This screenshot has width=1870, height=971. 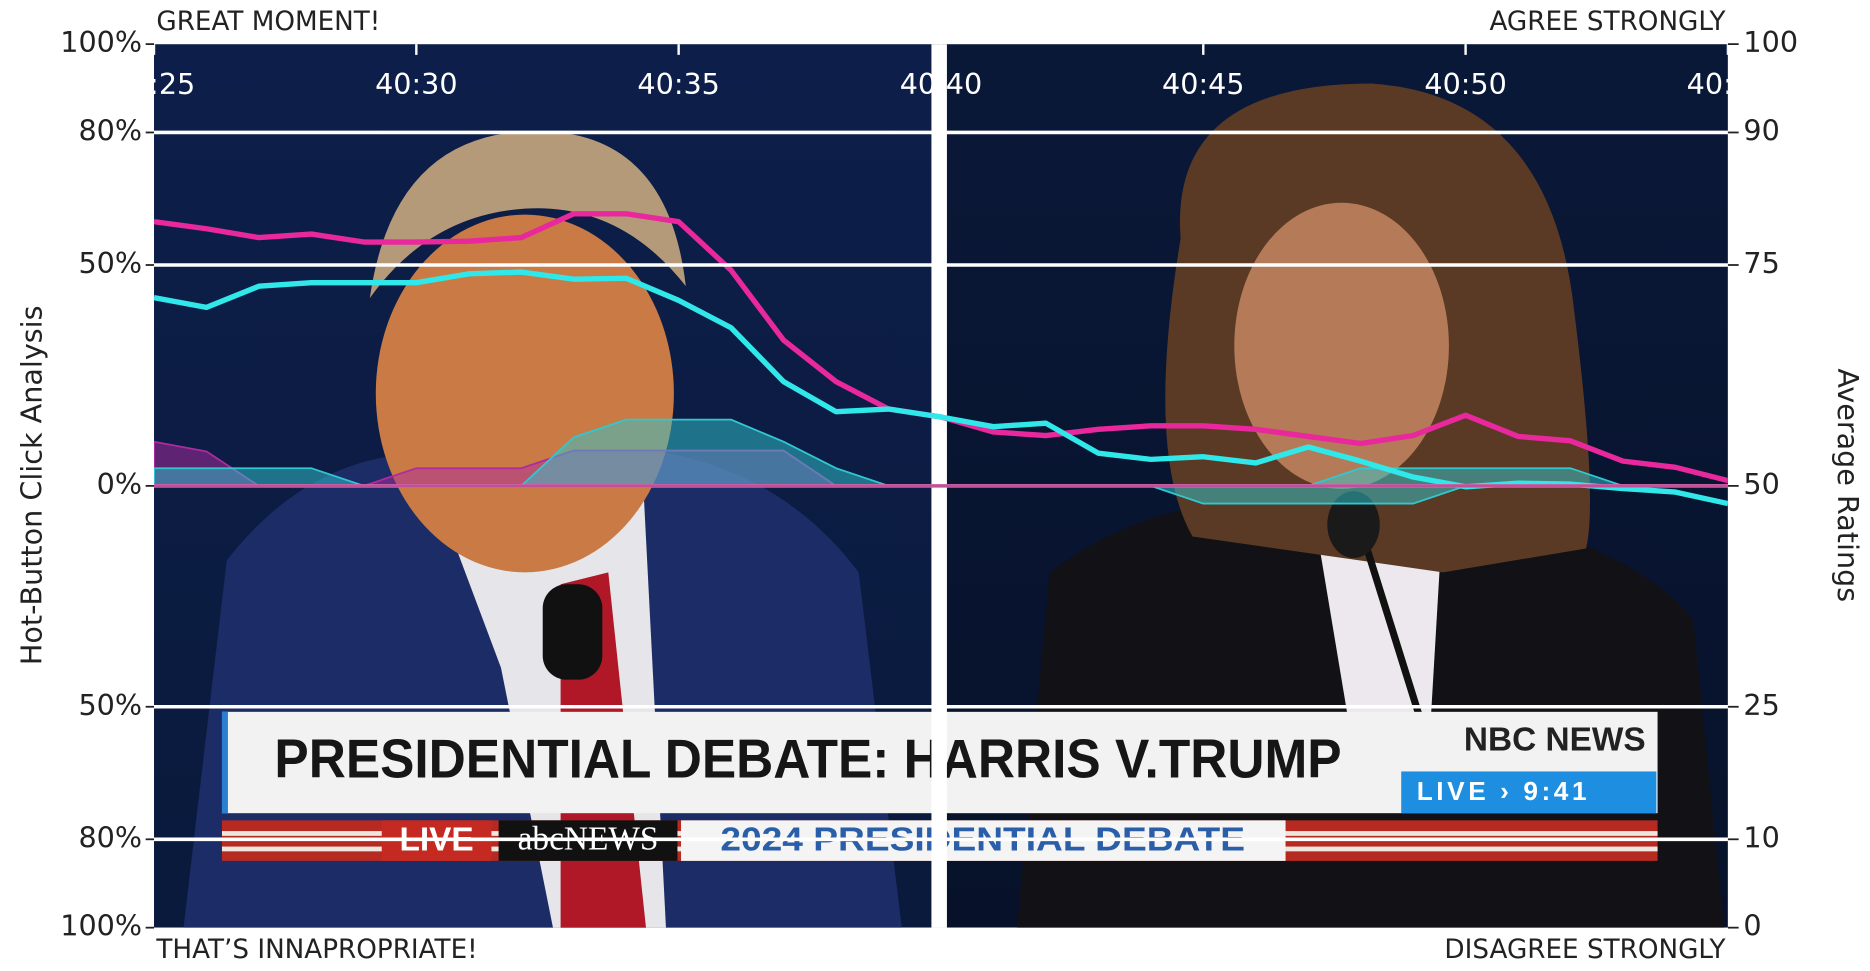 I want to click on x-tick-label: 40:45, so click(x=1203, y=84).